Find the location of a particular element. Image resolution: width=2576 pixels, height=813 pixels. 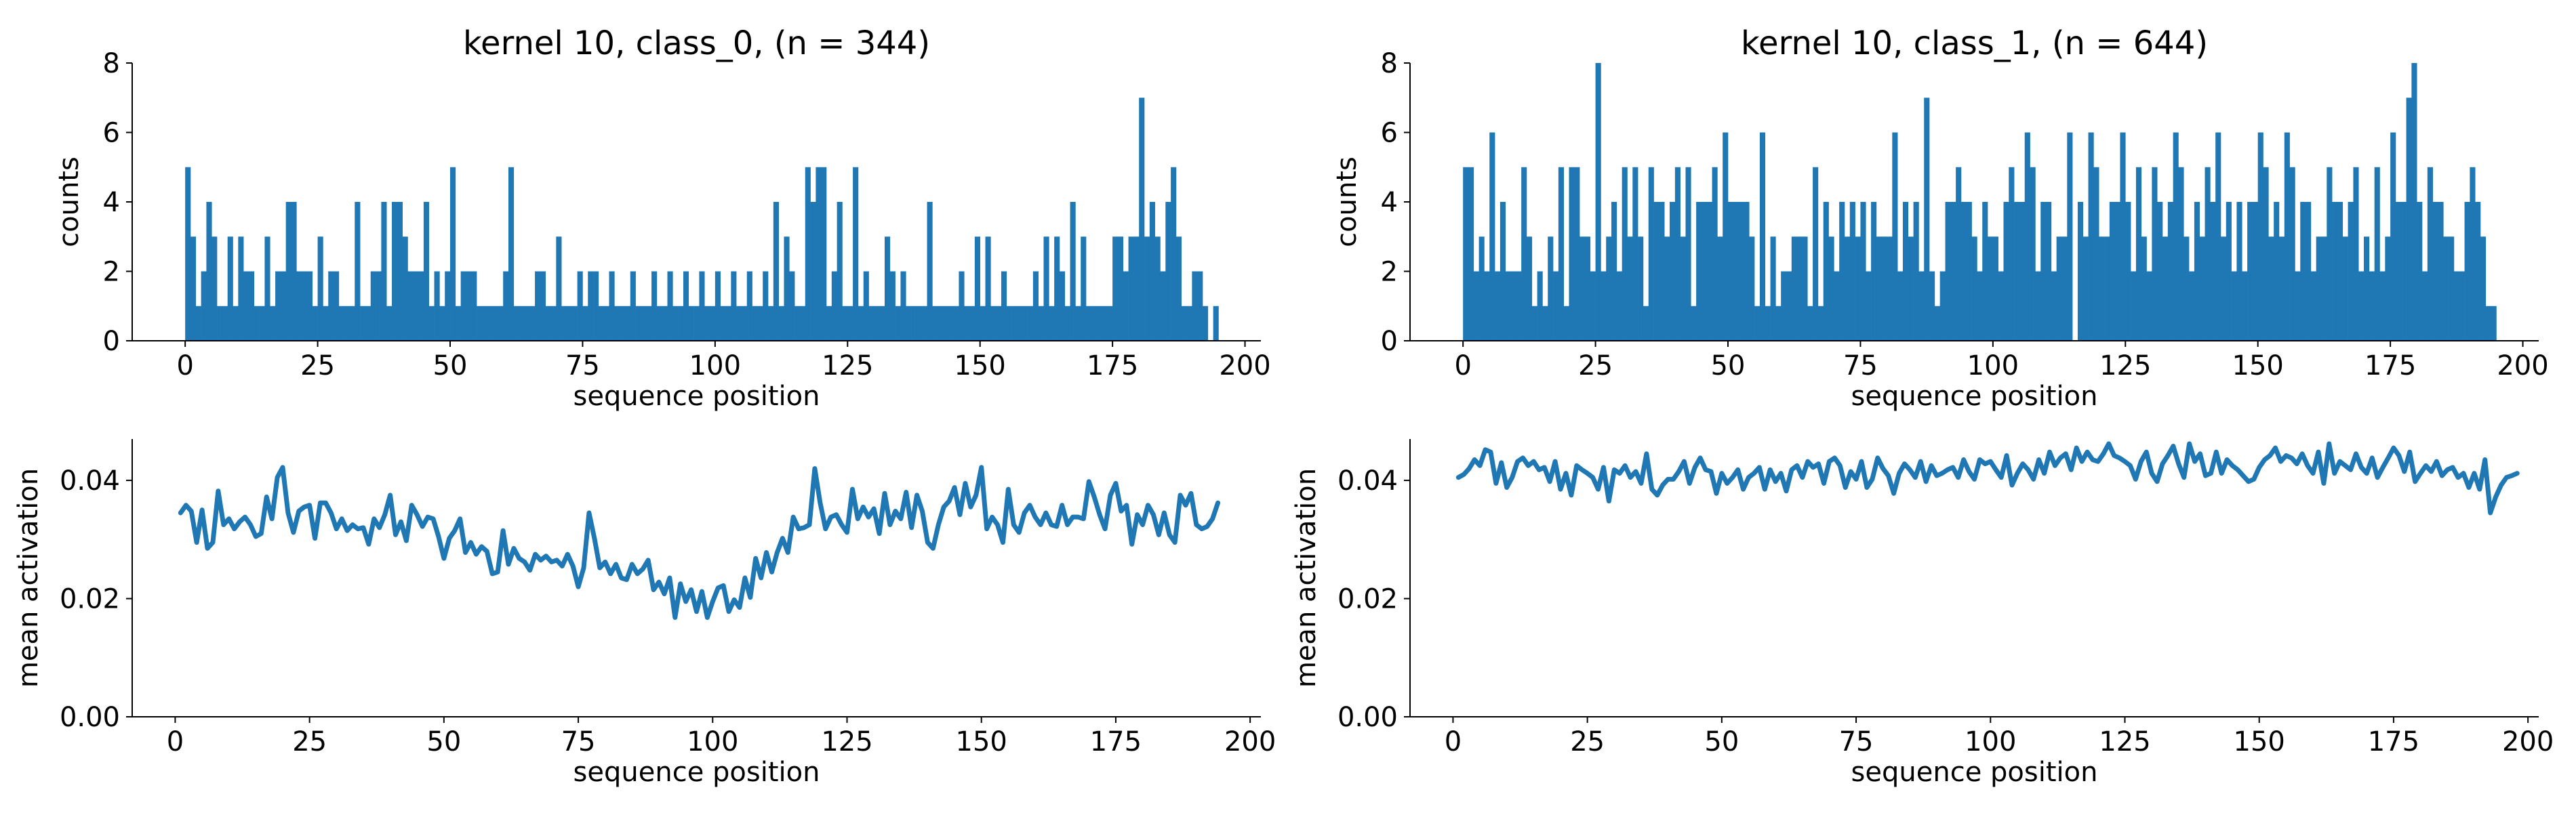

x-tick-label: 25 is located at coordinates (1595, 365).